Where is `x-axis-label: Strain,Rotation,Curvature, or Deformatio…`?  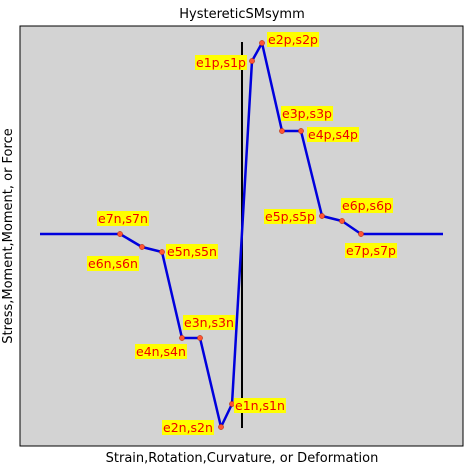
x-axis-label: Strain,Rotation,Curvature, or Deformatio… is located at coordinates (242, 458).